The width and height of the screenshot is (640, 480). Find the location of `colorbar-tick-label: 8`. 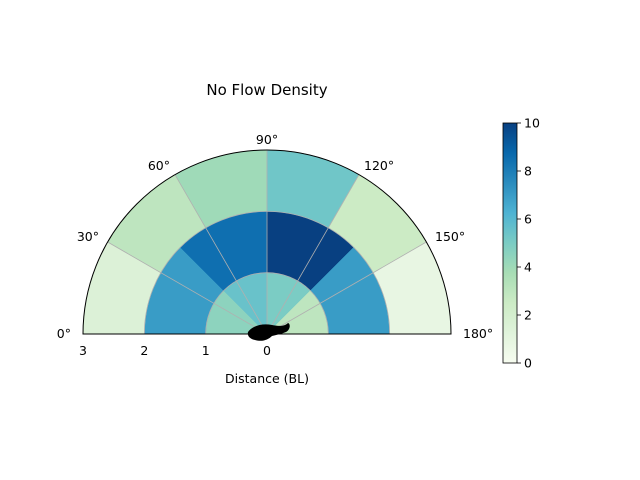

colorbar-tick-label: 8 is located at coordinates (528, 171).